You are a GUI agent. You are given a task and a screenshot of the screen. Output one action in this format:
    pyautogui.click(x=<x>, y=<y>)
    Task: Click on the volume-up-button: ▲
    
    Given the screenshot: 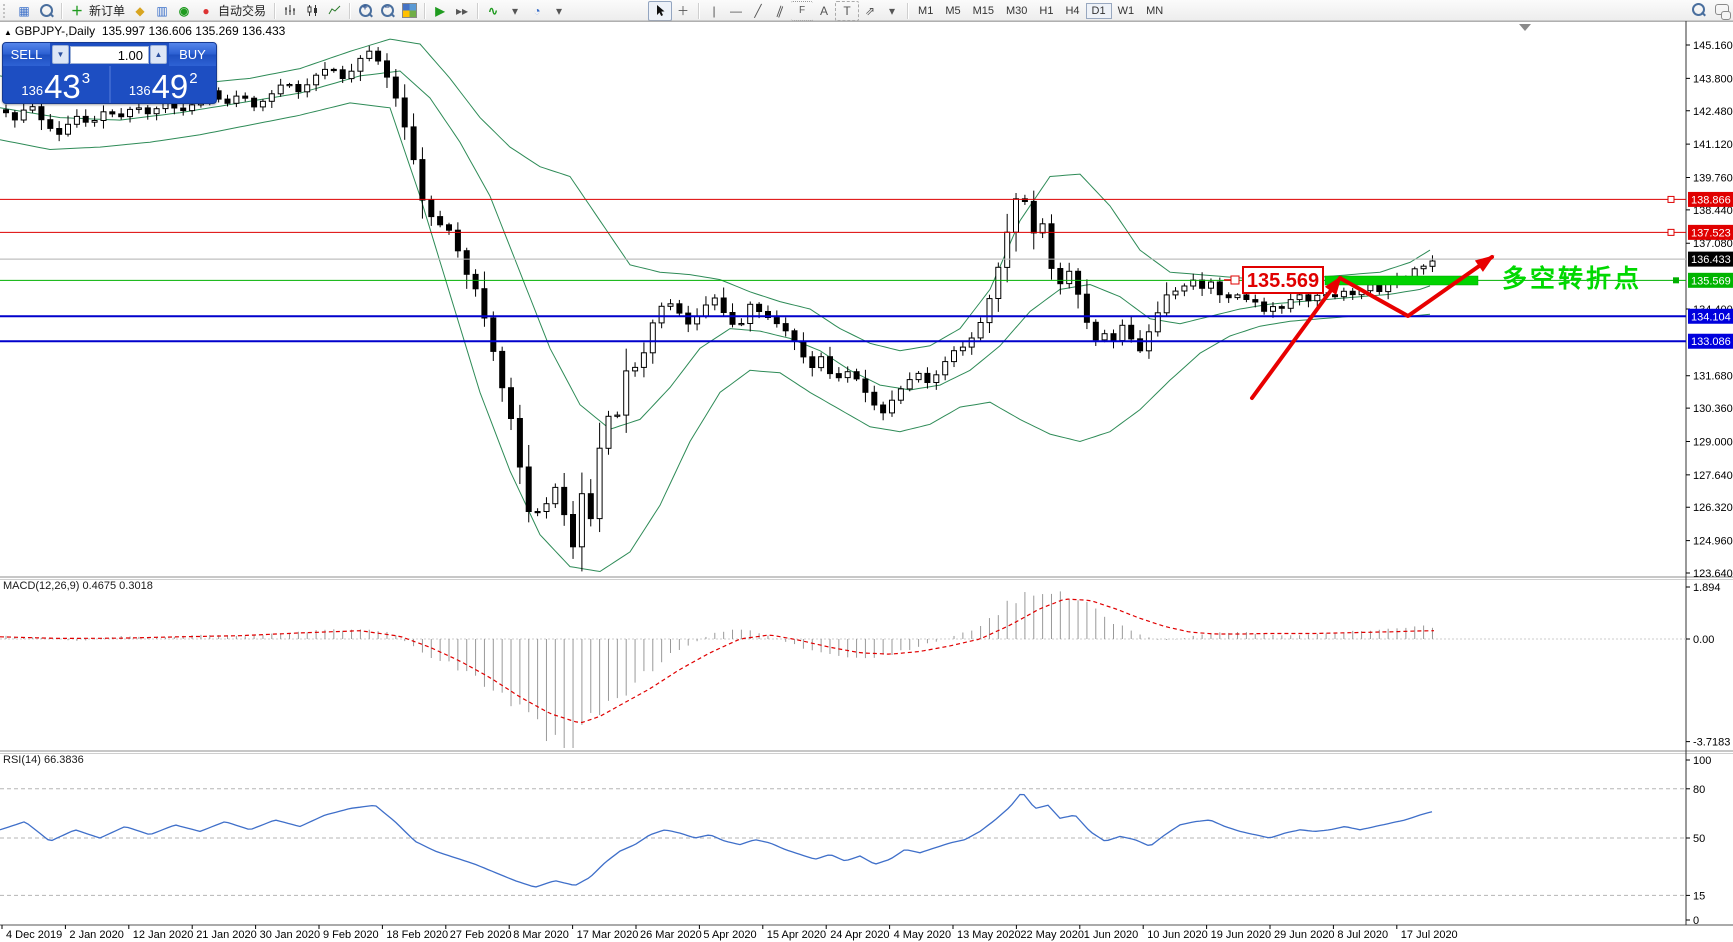 What is the action you would take?
    pyautogui.click(x=158, y=54)
    